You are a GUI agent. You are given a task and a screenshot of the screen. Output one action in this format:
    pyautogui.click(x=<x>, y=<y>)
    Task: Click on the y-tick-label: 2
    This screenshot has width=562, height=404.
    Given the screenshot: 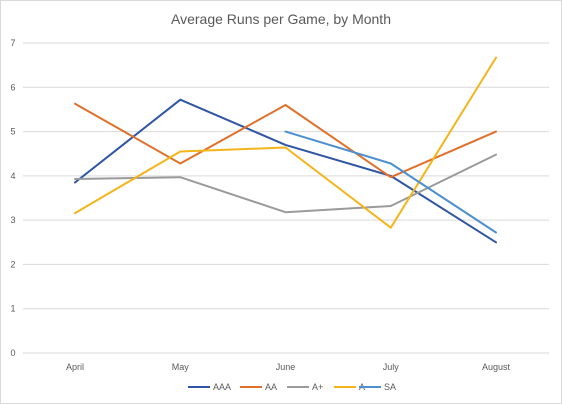 What is the action you would take?
    pyautogui.click(x=12, y=264)
    